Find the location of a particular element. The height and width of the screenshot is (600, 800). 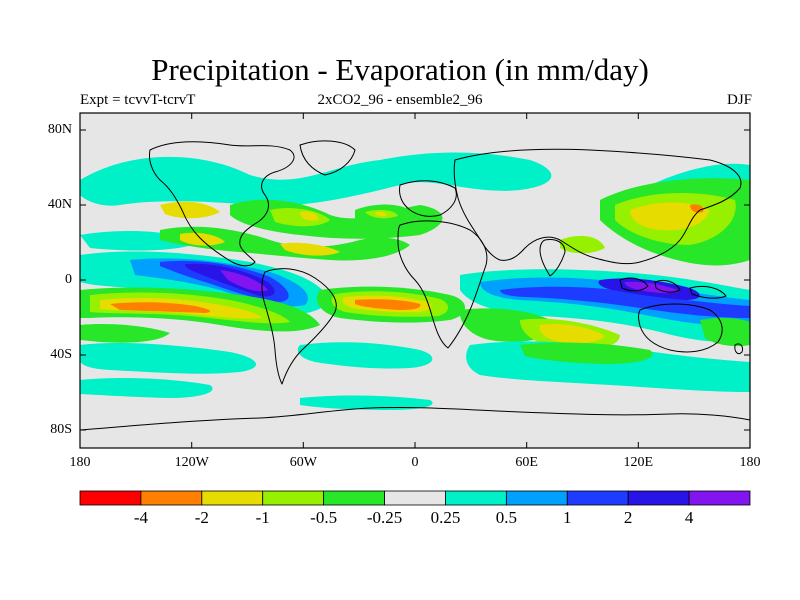

y-label-80s: 80S is located at coordinates (61, 429).